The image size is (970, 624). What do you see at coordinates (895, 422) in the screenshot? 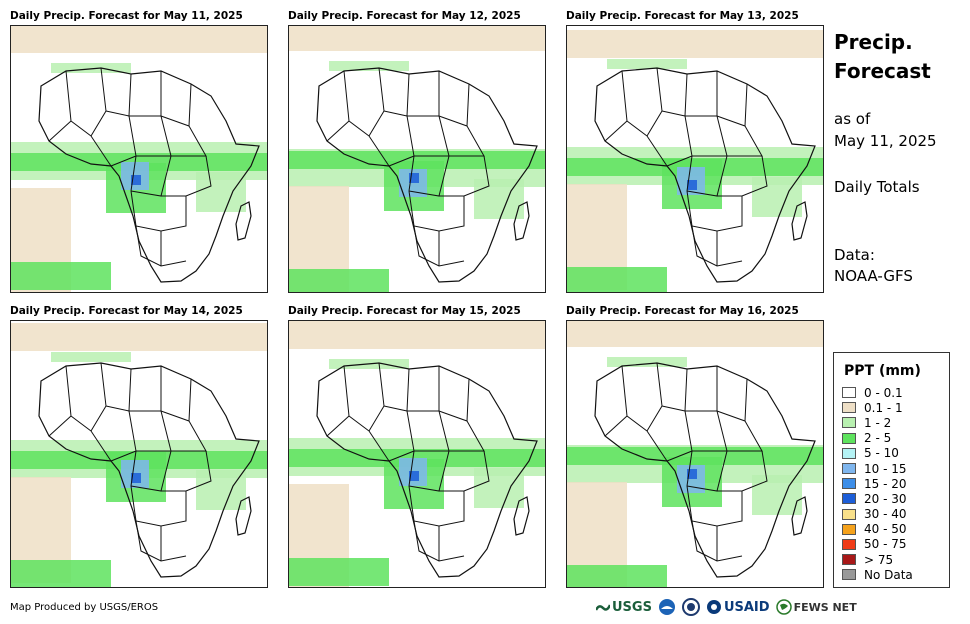
I see `legend-item: 1 - 2` at bounding box center [895, 422].